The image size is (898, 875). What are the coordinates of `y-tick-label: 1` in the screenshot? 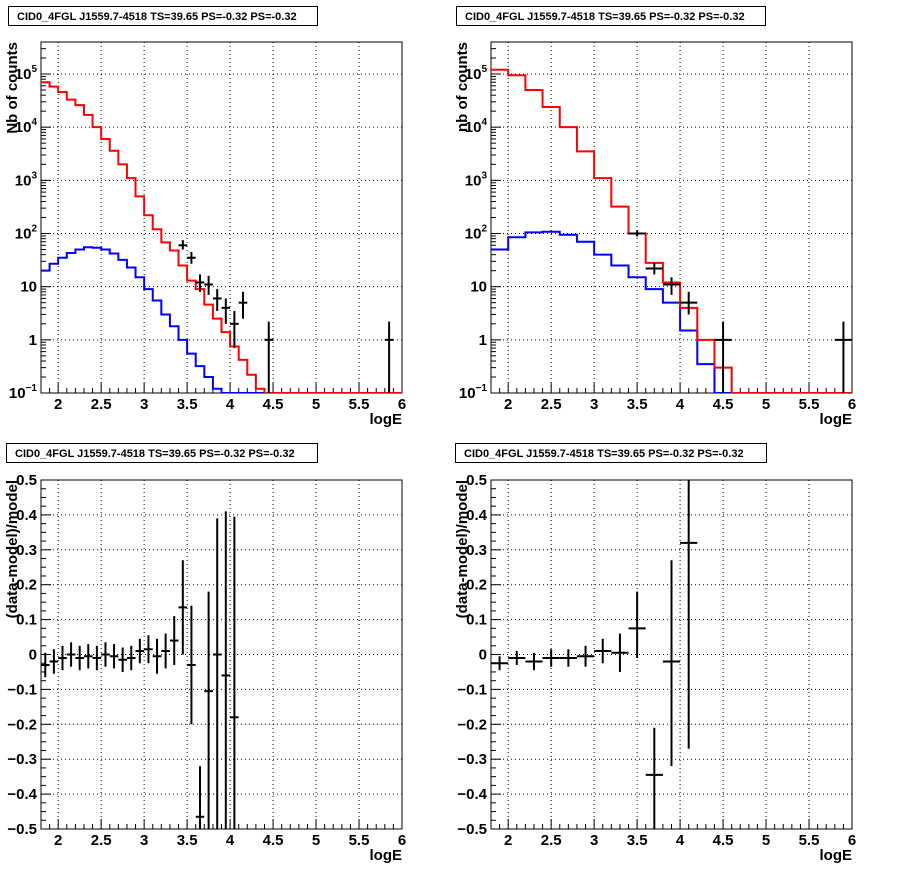 It's located at (33, 340).